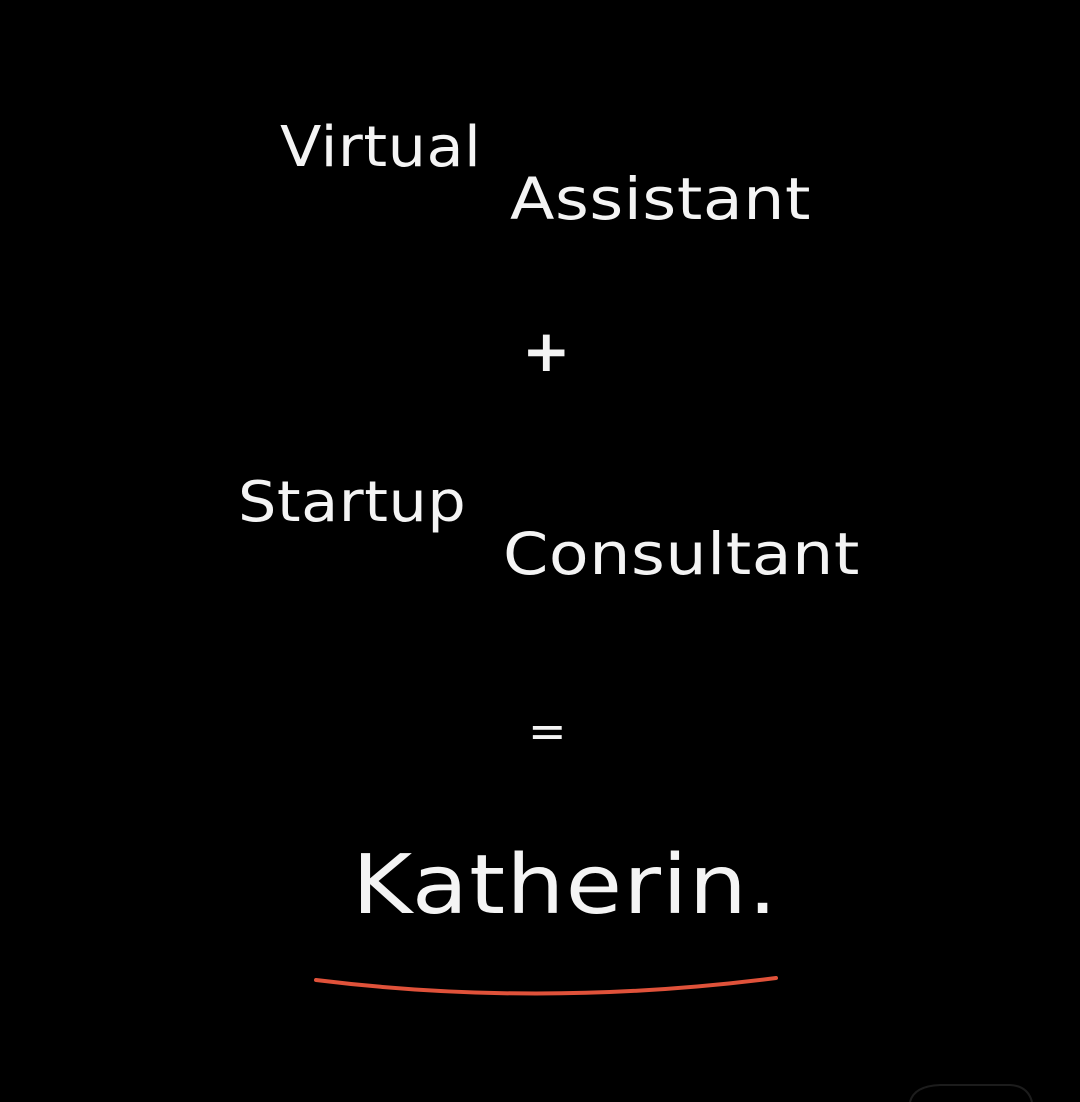 The width and height of the screenshot is (1080, 1102). I want to click on word-assistant: Assistant, so click(660, 199).